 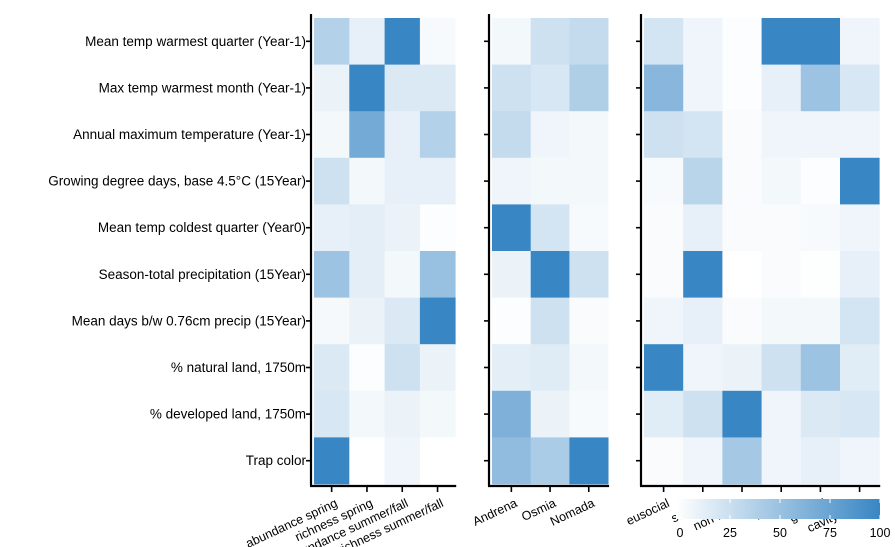 I want to click on legend-tick-label: 100, so click(x=880, y=533).